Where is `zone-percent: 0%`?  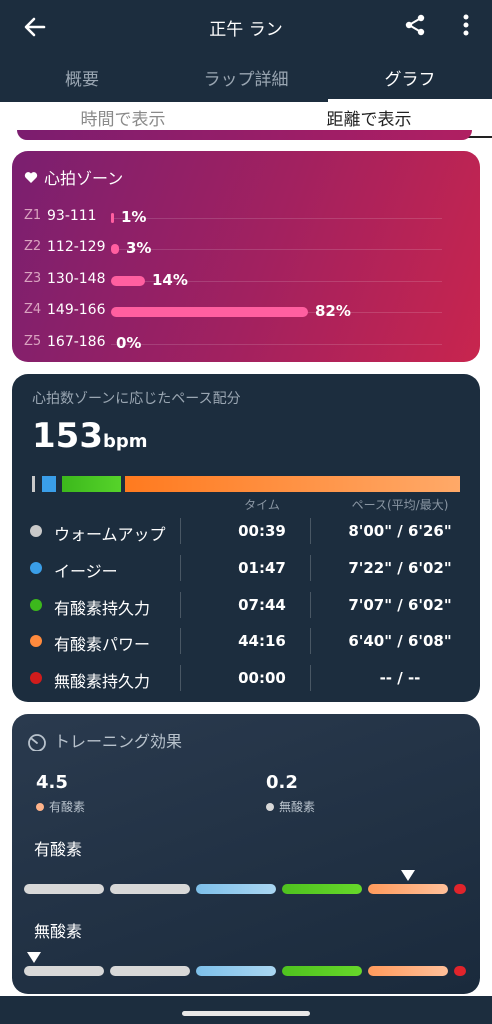
zone-percent: 0% is located at coordinates (129, 343).